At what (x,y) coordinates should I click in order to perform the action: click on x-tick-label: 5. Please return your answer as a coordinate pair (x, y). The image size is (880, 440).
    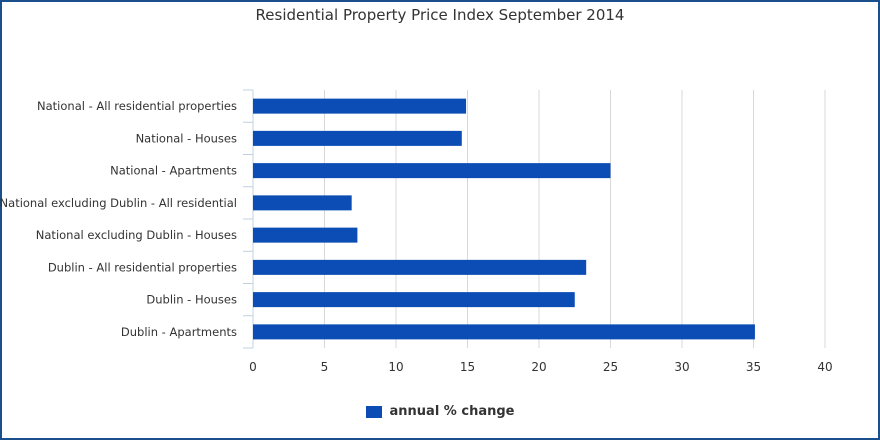
    Looking at the image, I should click on (325, 367).